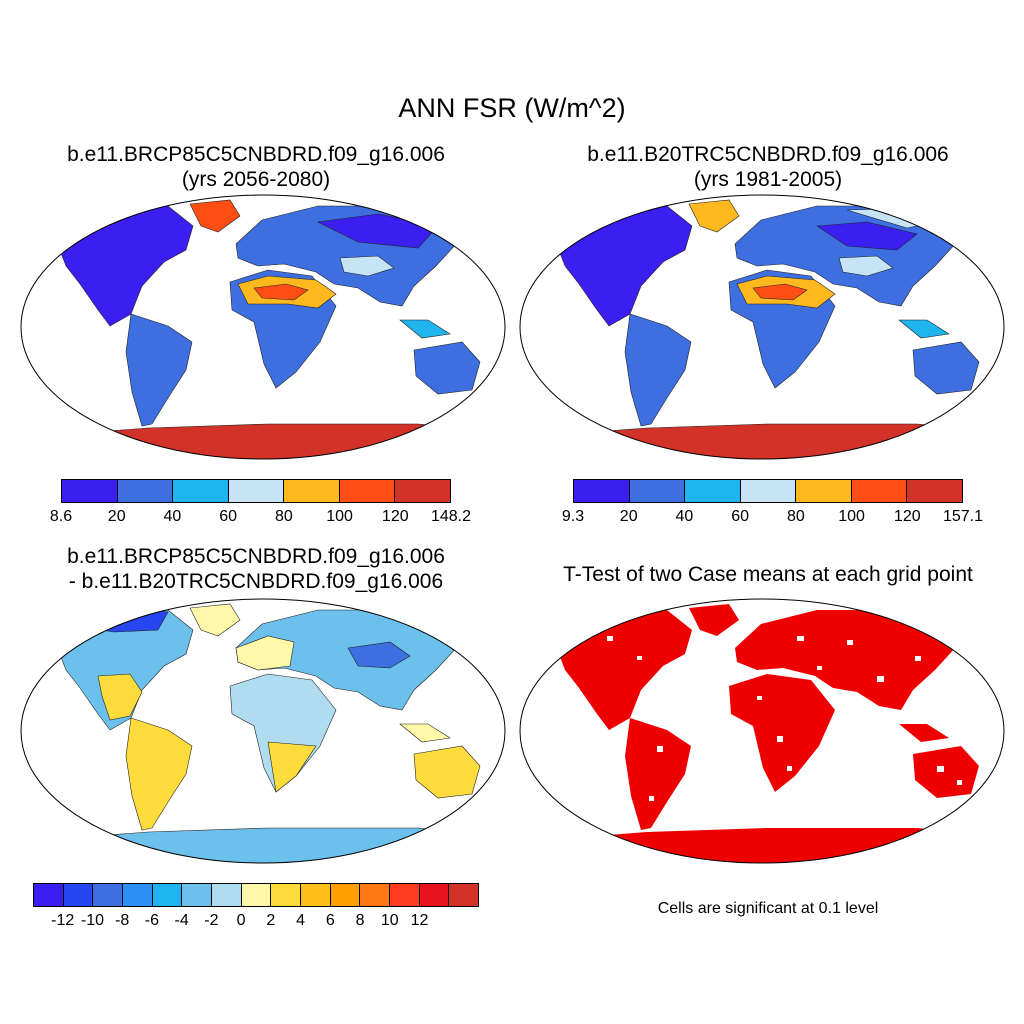 The height and width of the screenshot is (1024, 1024). I want to click on colorbar-tick-label: 148.2, so click(451, 516).